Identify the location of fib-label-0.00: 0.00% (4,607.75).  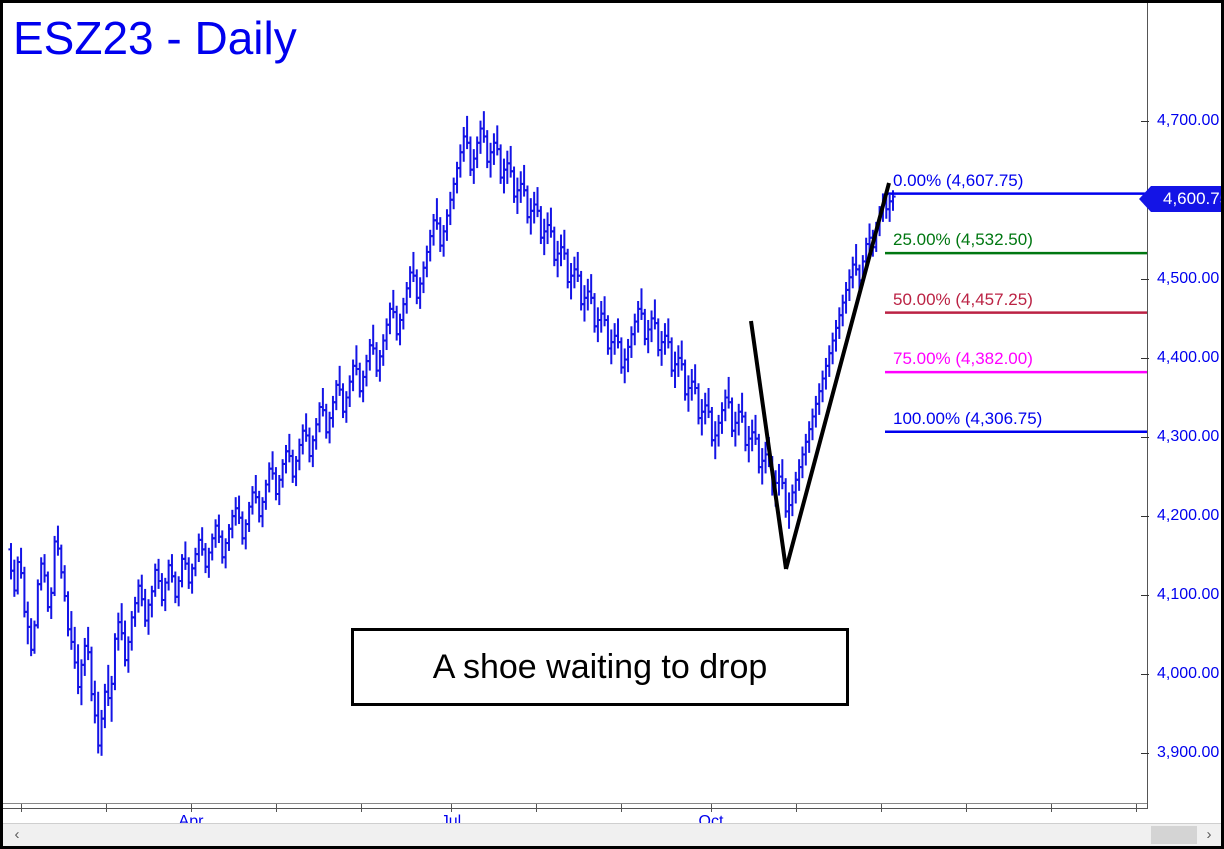
(958, 180).